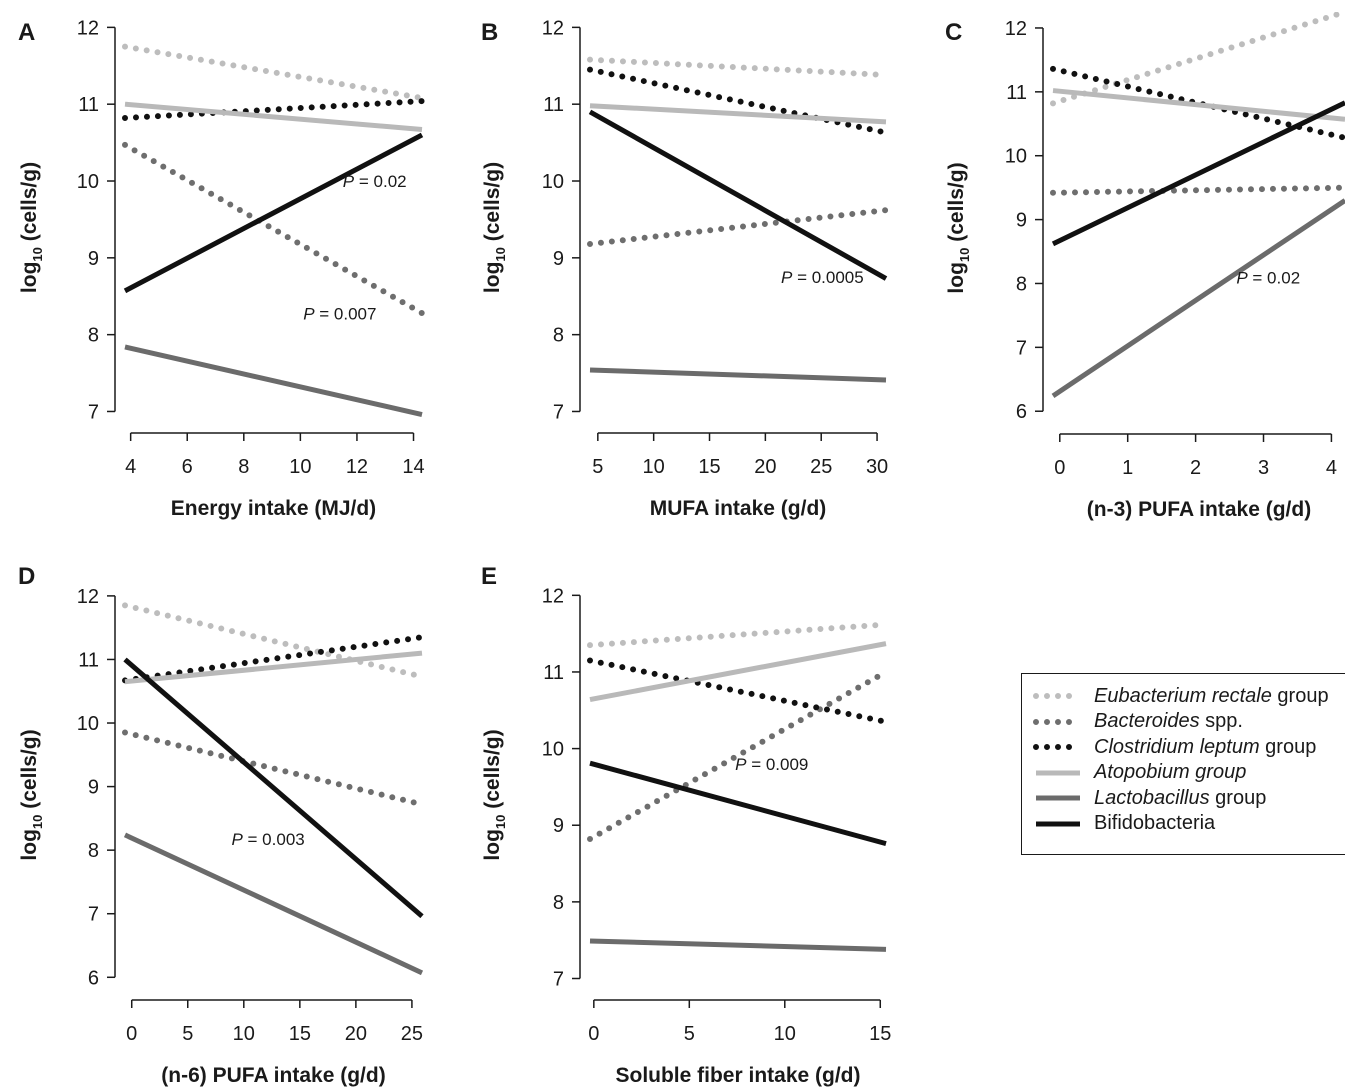 This screenshot has width=1345, height=1089. What do you see at coordinates (880, 1034) in the screenshot?
I see `x-tick-label: 15` at bounding box center [880, 1034].